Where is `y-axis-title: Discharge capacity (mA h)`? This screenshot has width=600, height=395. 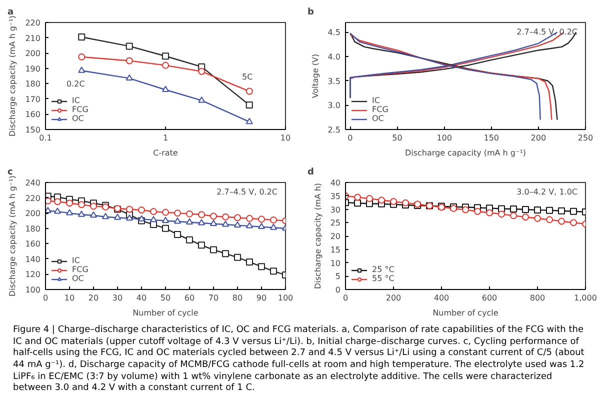 y-axis-title: Discharge capacity (mA h) is located at coordinates (317, 236).